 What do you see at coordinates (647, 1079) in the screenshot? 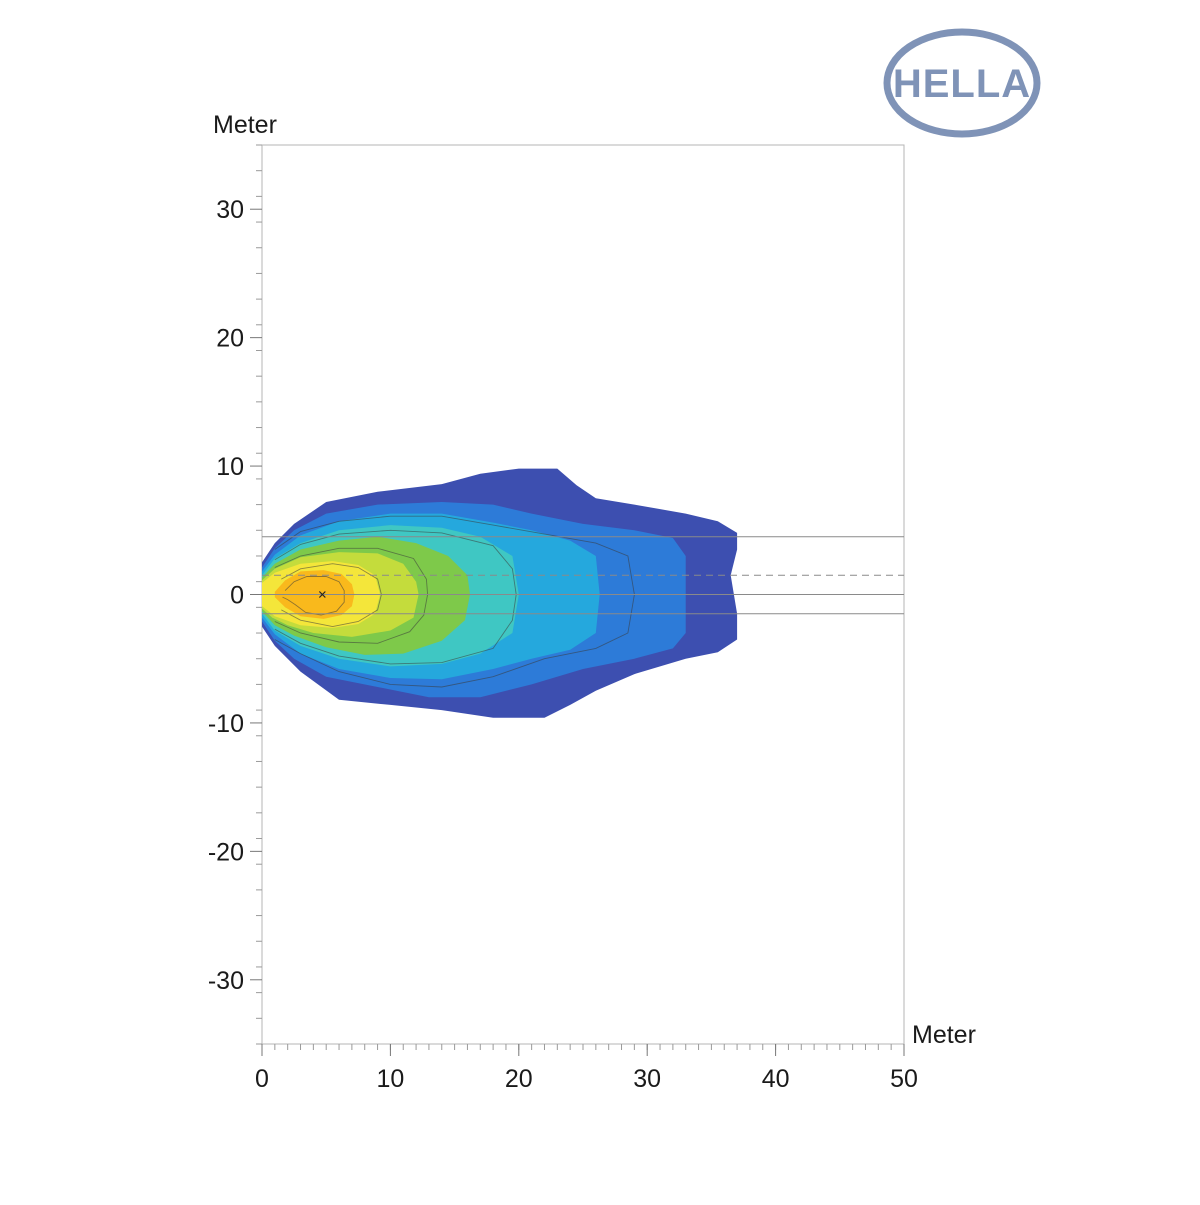
I see `x-tick-label: 30` at bounding box center [647, 1079].